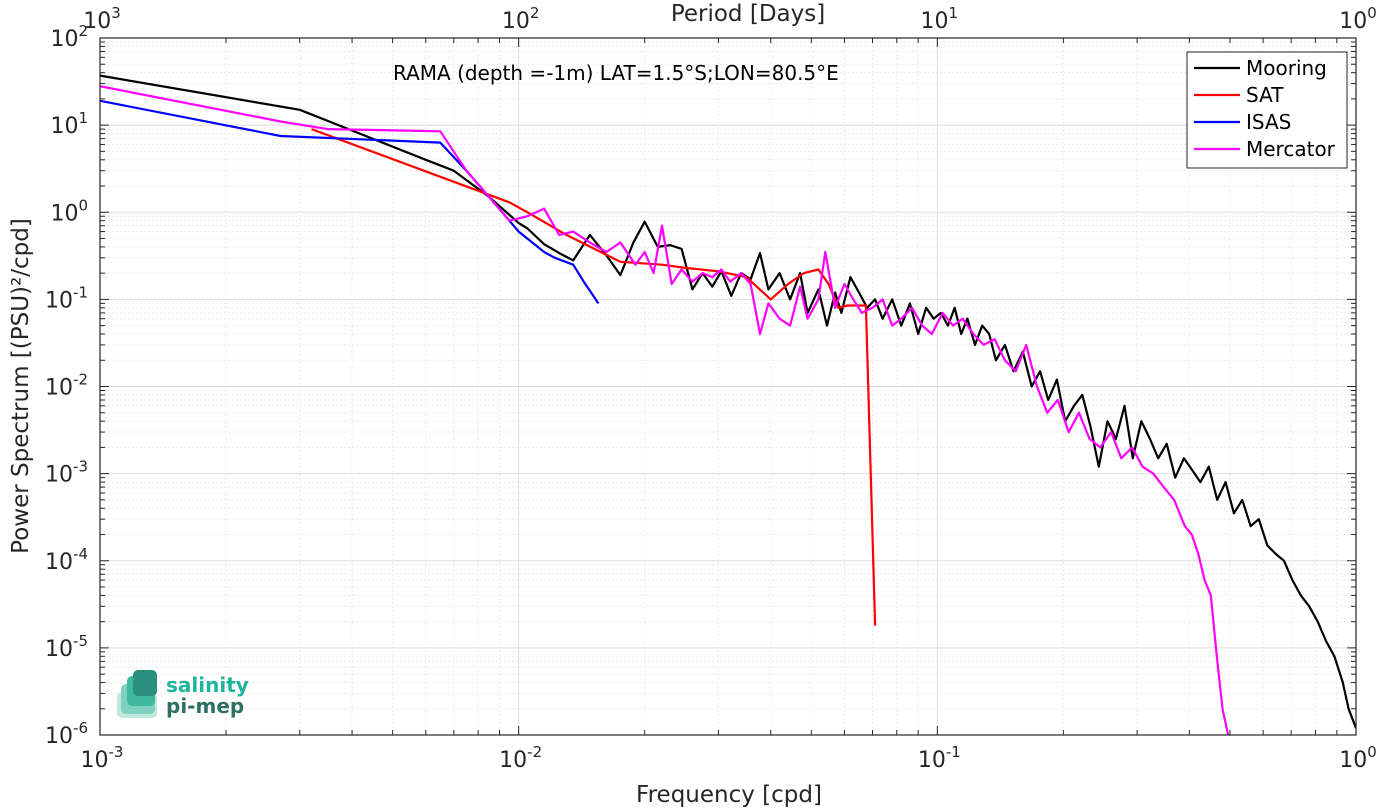 Image resolution: width=1383 pixels, height=809 pixels. What do you see at coordinates (66, 386) in the screenshot?
I see `y-tick-label: 10⁻²` at bounding box center [66, 386].